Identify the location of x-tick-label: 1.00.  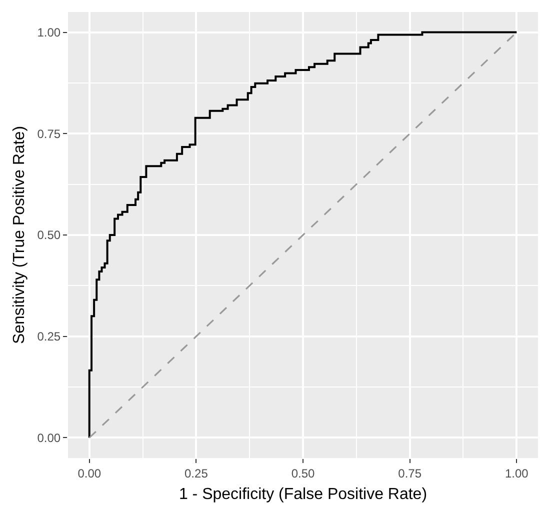
(516, 473).